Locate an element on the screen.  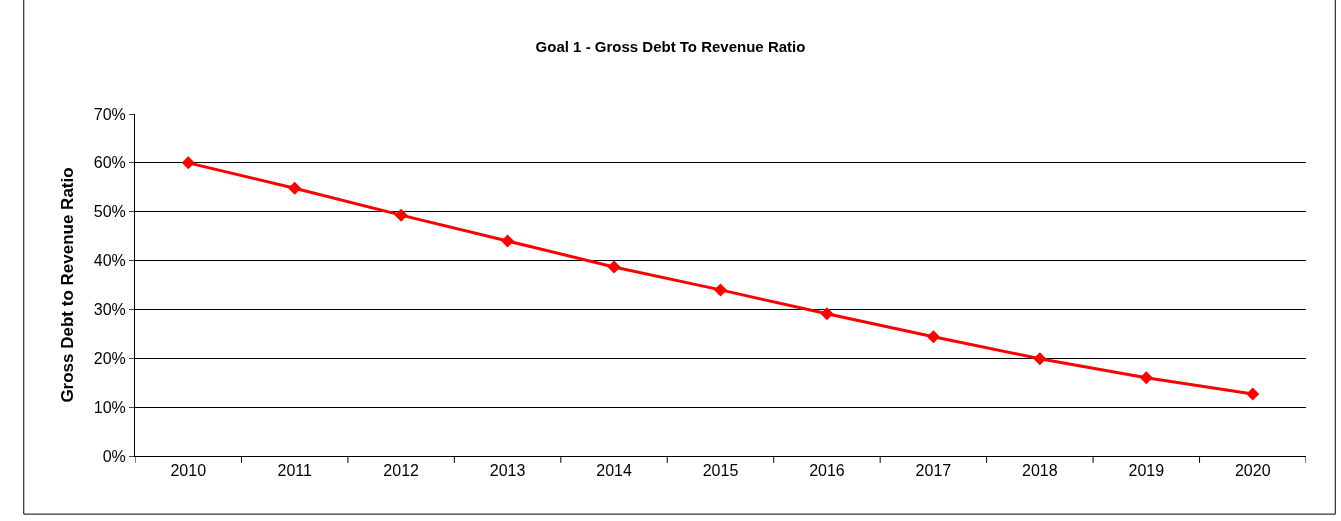
chart-title: Goal 1 - Gross Debt To Revenue Ratio is located at coordinates (670, 47).